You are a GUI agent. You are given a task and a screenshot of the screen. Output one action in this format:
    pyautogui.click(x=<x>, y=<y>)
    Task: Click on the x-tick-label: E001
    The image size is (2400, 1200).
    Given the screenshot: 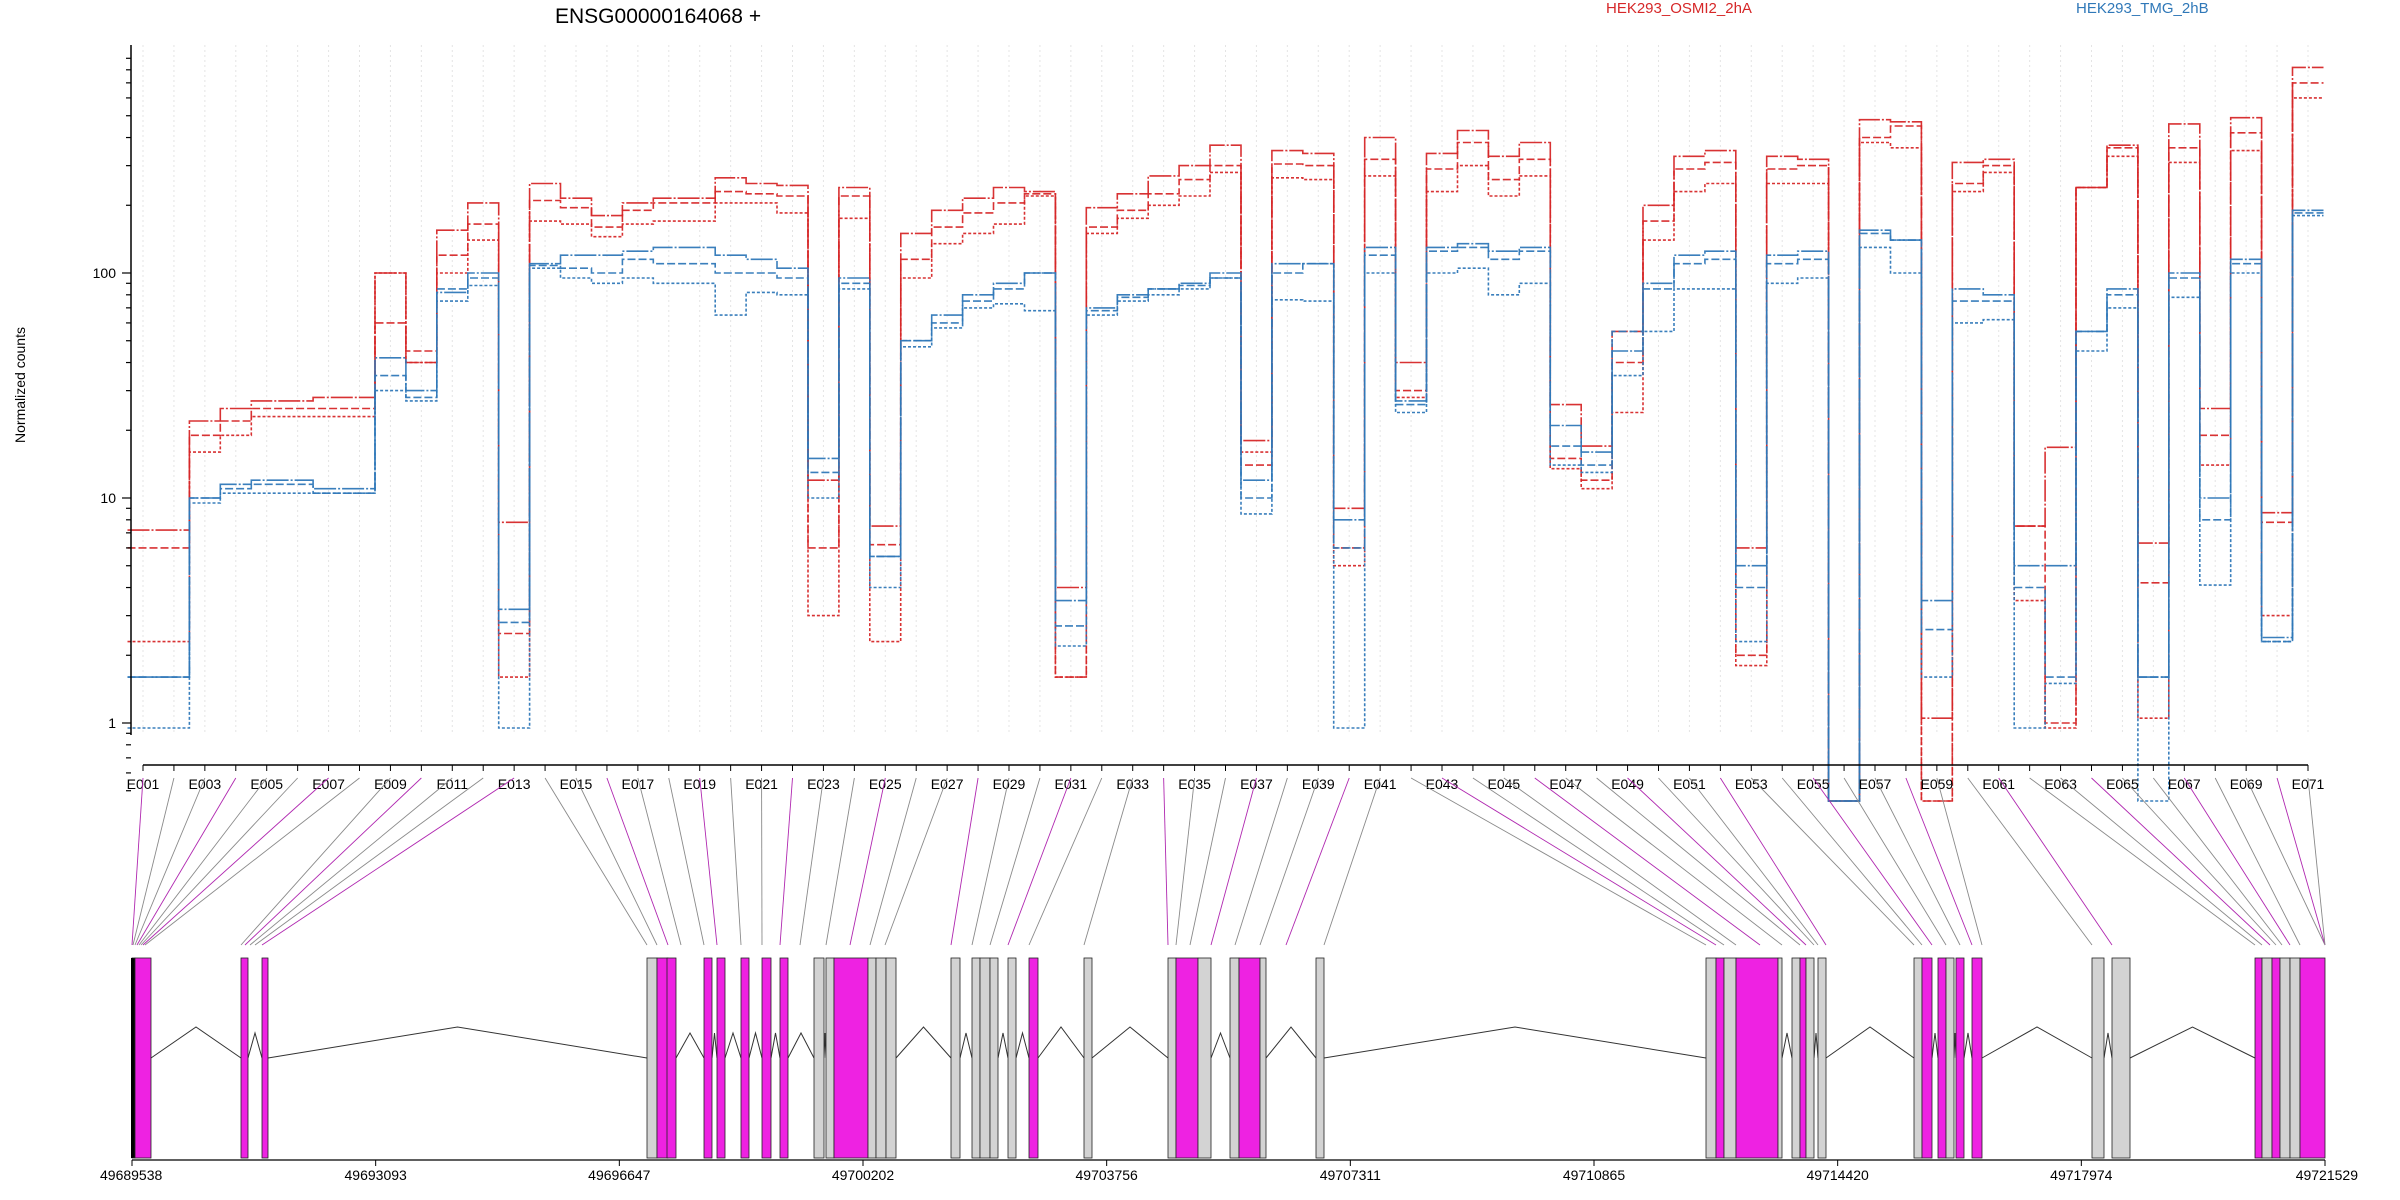 What is the action you would take?
    pyautogui.click(x=143, y=784)
    